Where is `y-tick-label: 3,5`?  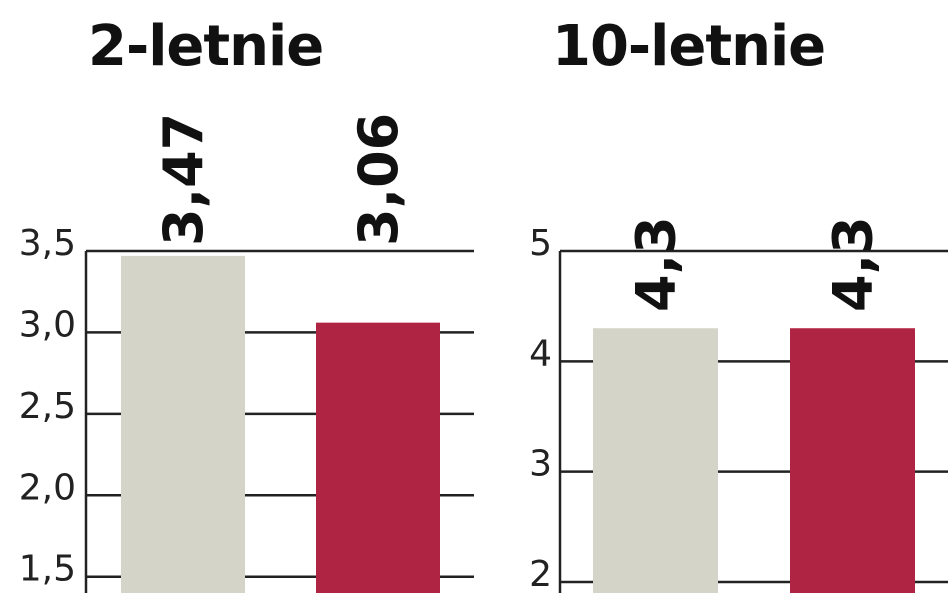 y-tick-label: 3,5 is located at coordinates (47, 243).